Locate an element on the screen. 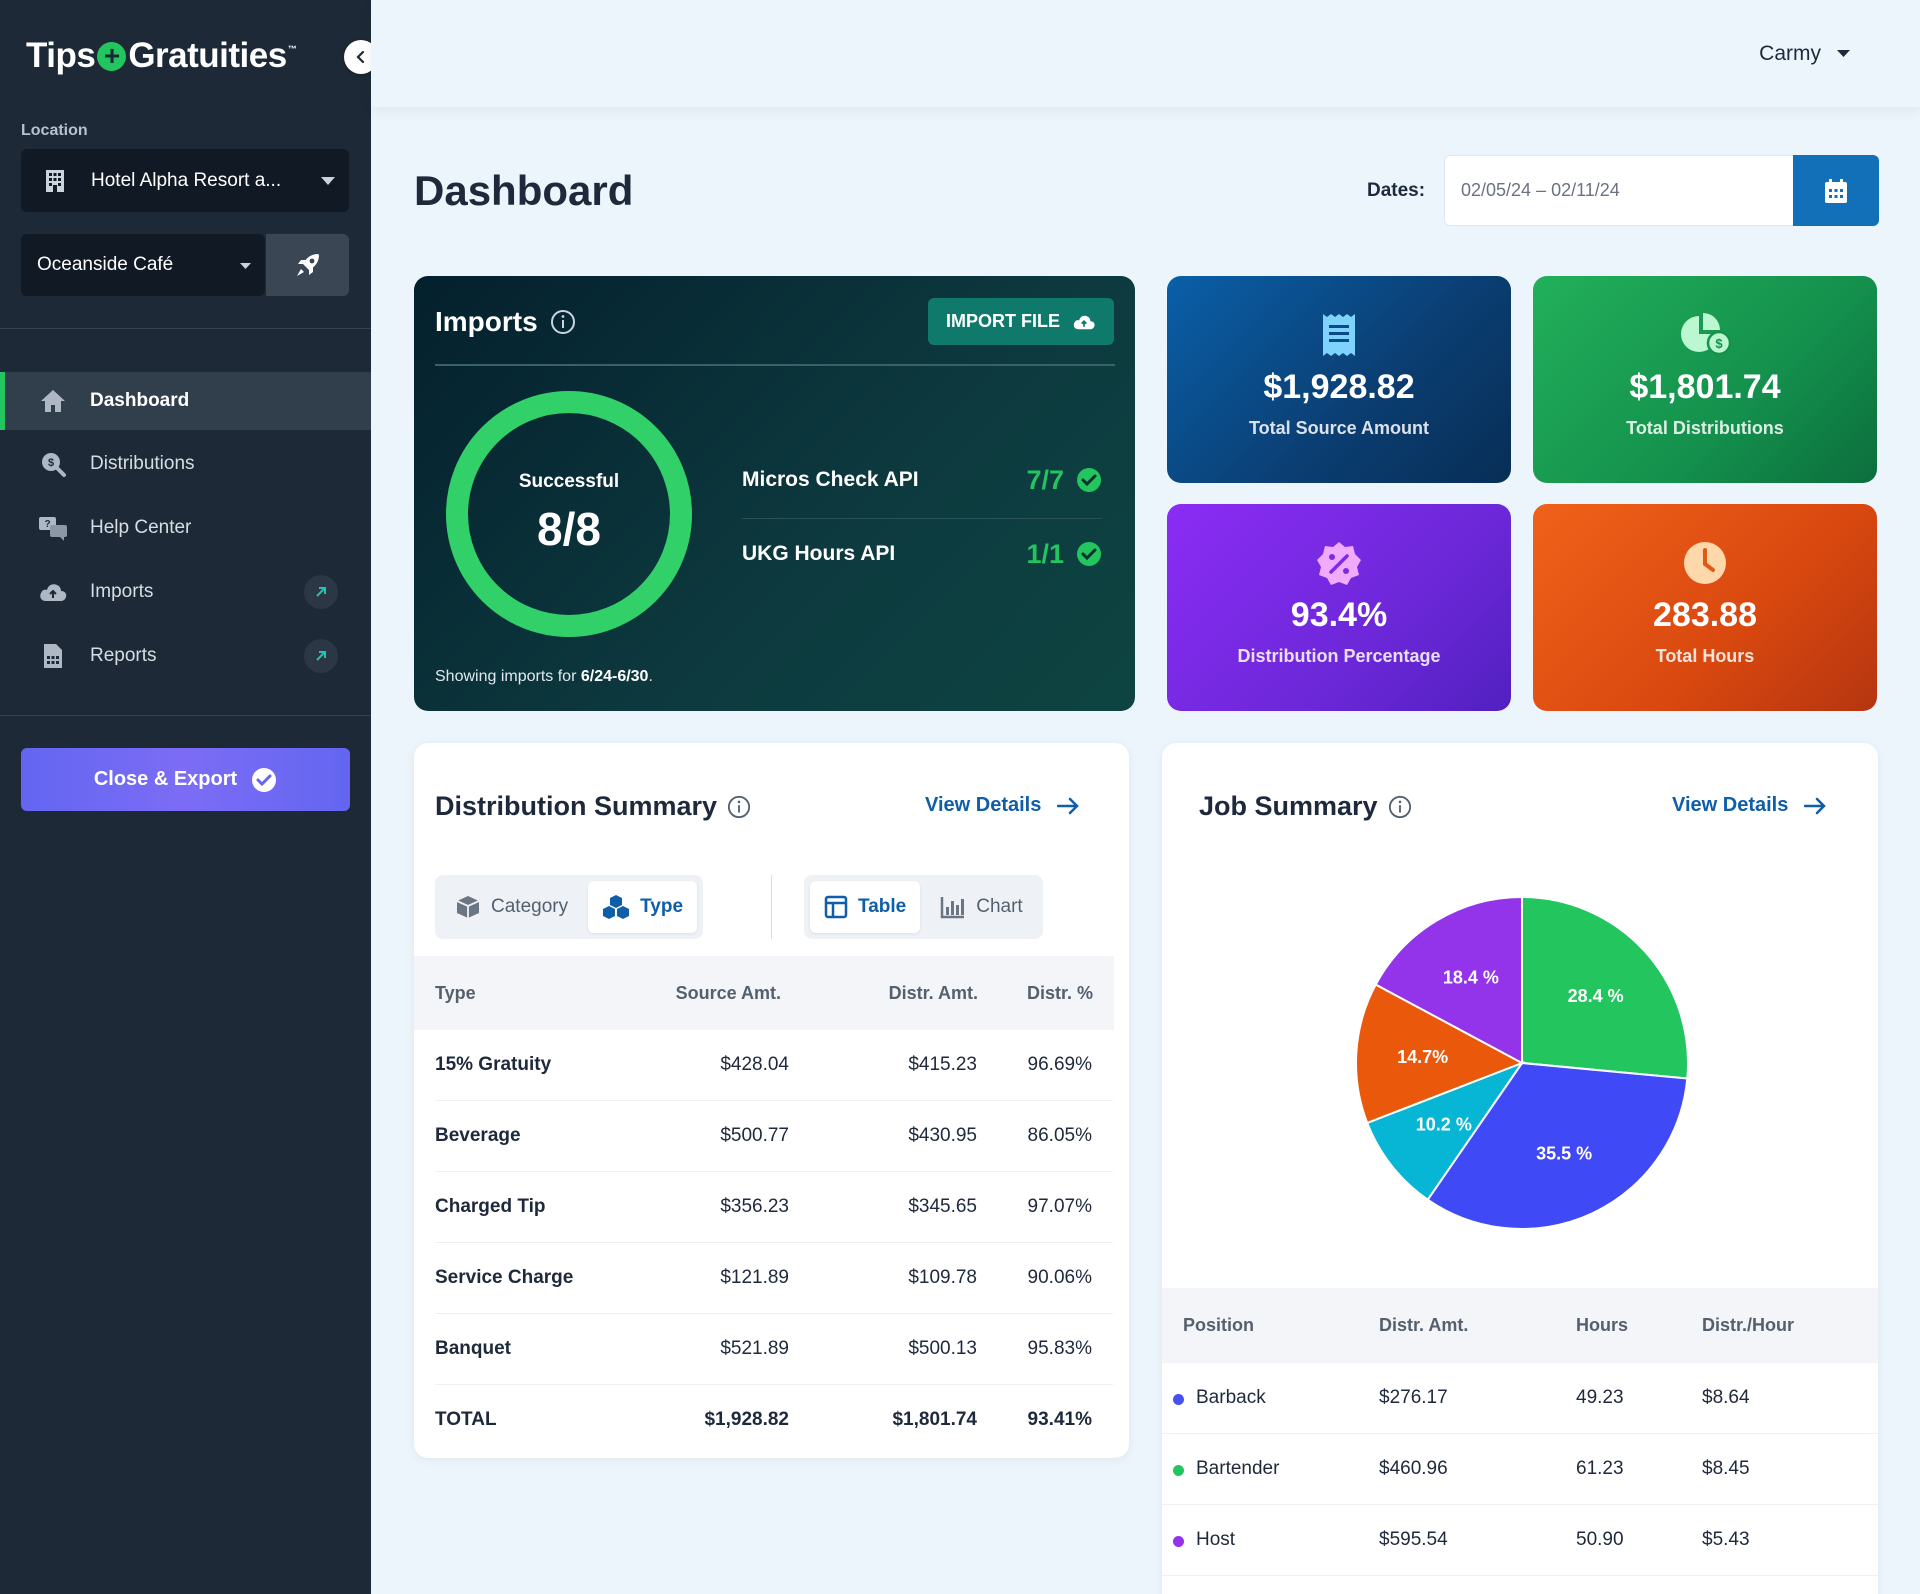 Image resolution: width=1920 pixels, height=1594 pixels. cell-hours: 49.23 is located at coordinates (1600, 1397).